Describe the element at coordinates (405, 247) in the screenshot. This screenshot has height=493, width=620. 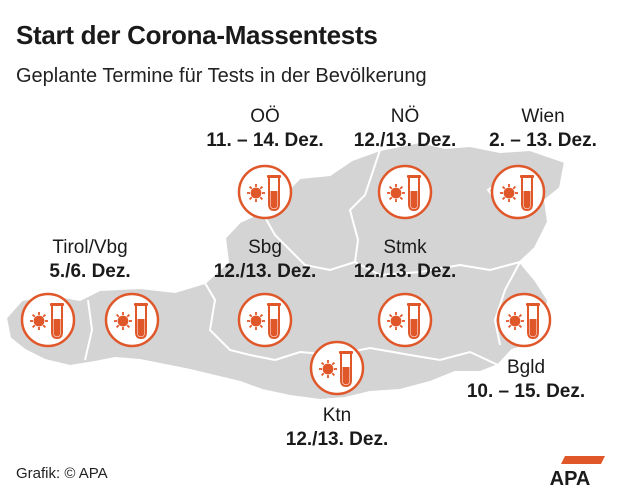
I see `region-name: Stmk` at that location.